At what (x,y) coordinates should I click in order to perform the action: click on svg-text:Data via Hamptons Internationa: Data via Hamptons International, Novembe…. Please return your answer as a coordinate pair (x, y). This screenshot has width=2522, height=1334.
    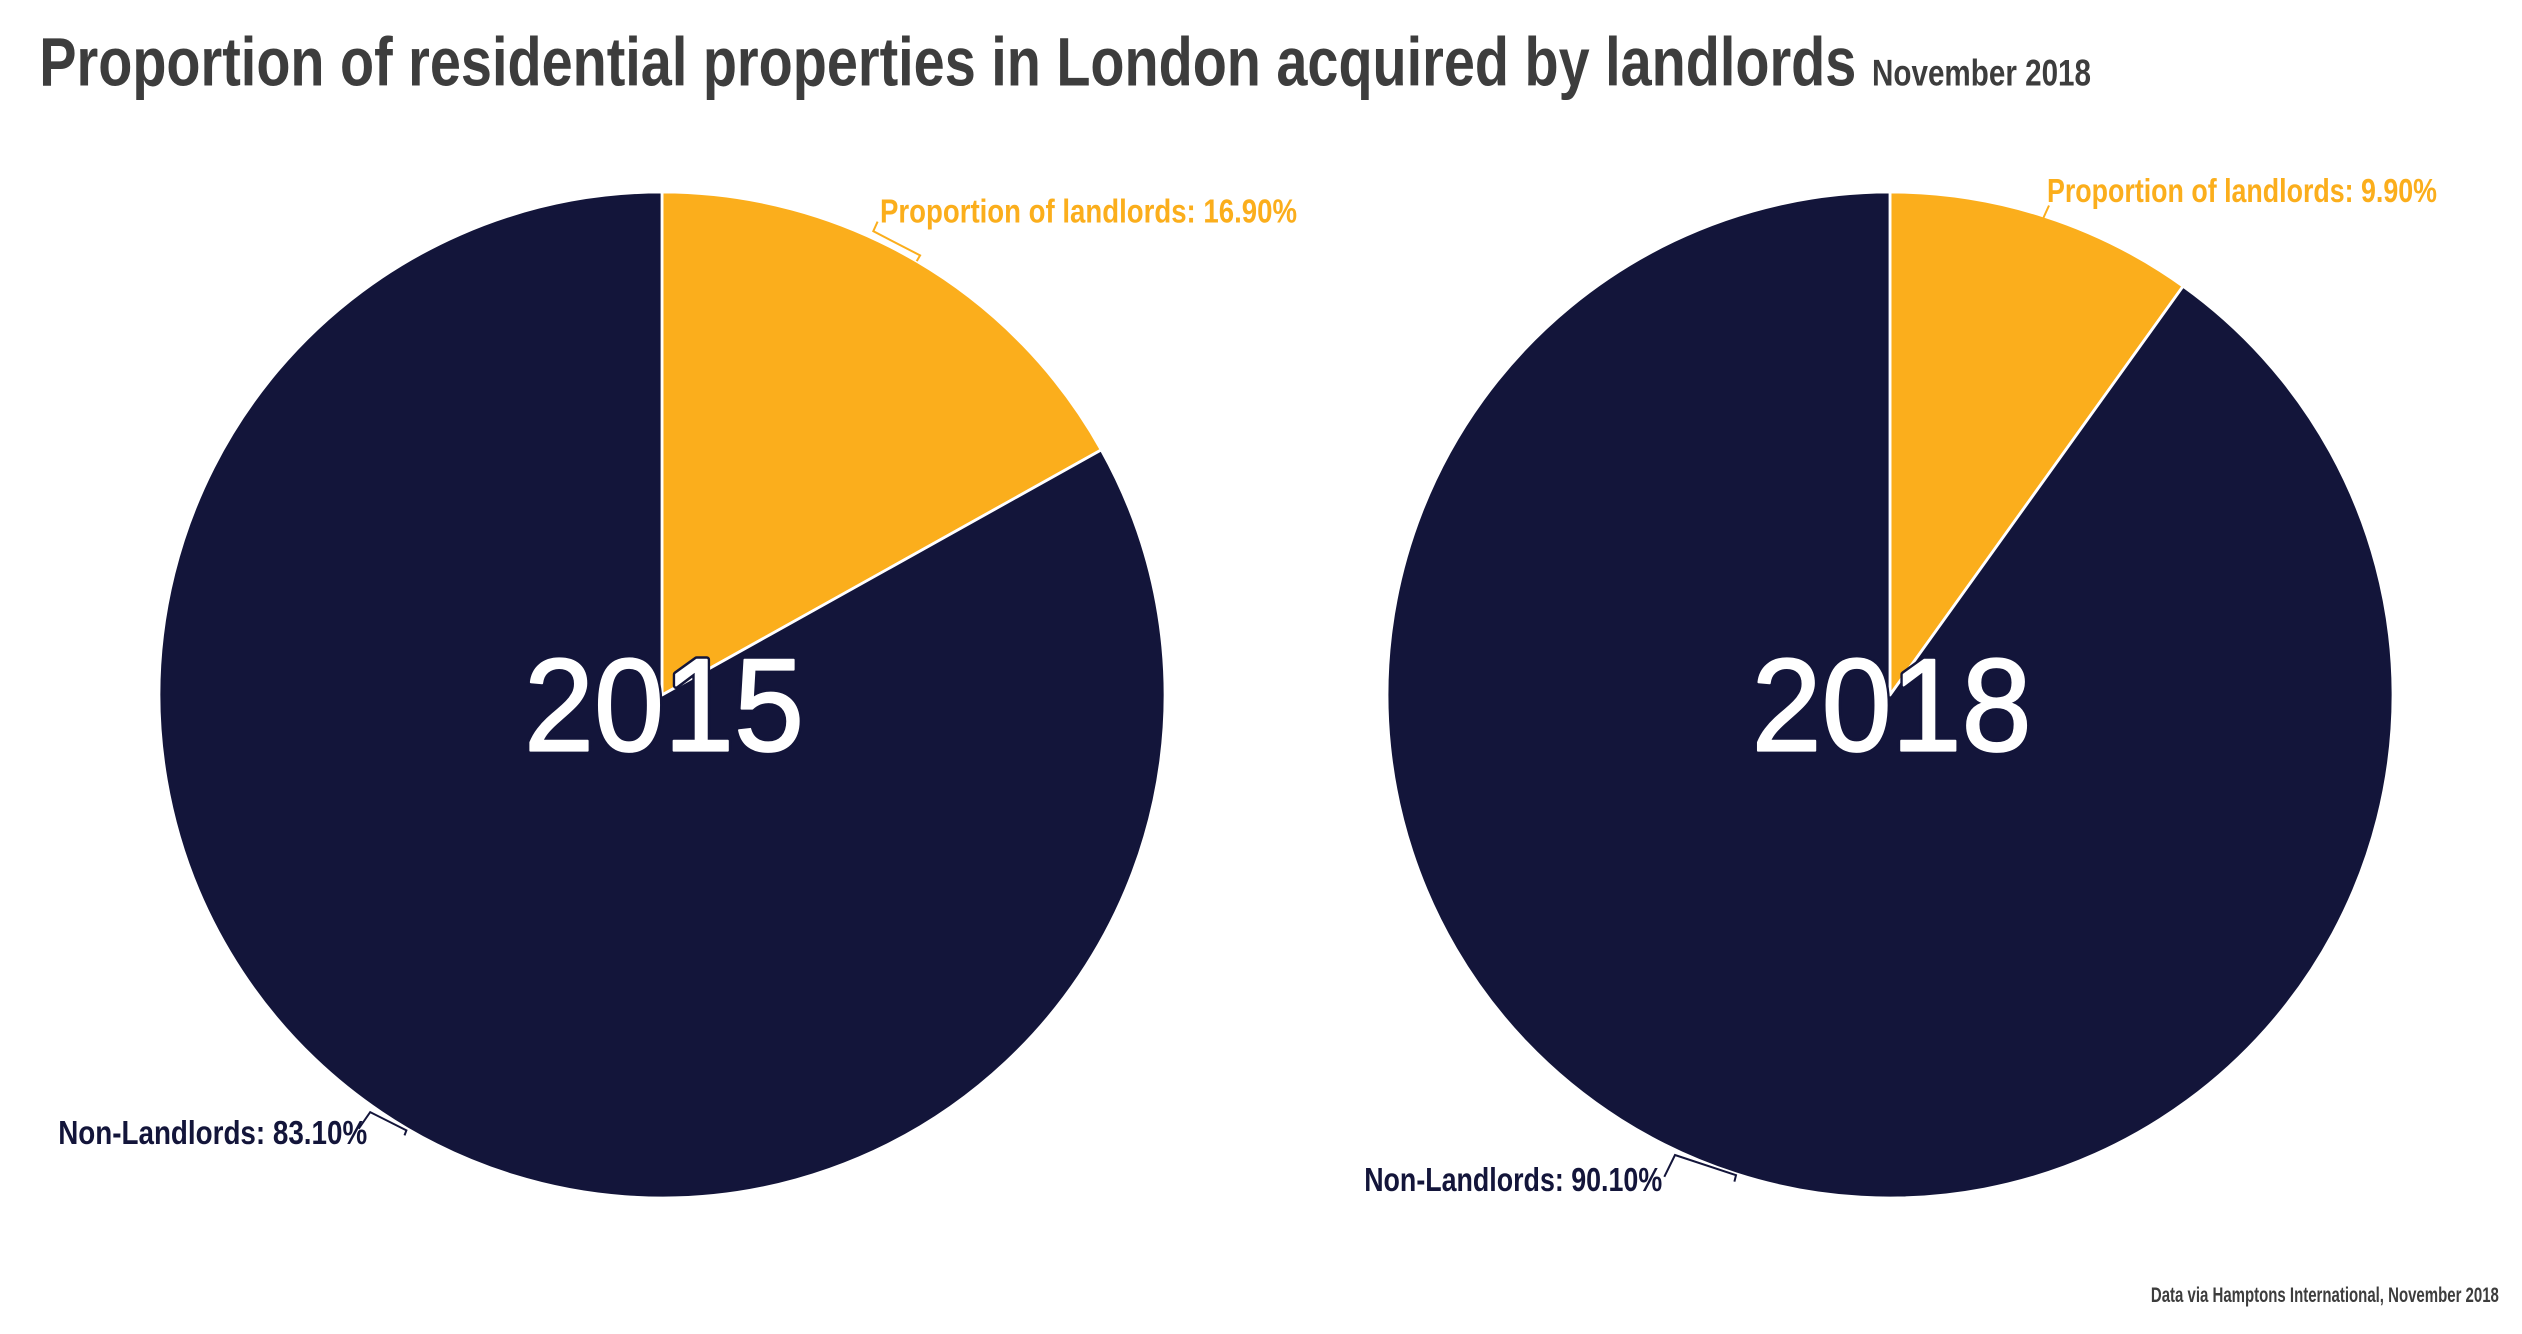
    Looking at the image, I should click on (2325, 1295).